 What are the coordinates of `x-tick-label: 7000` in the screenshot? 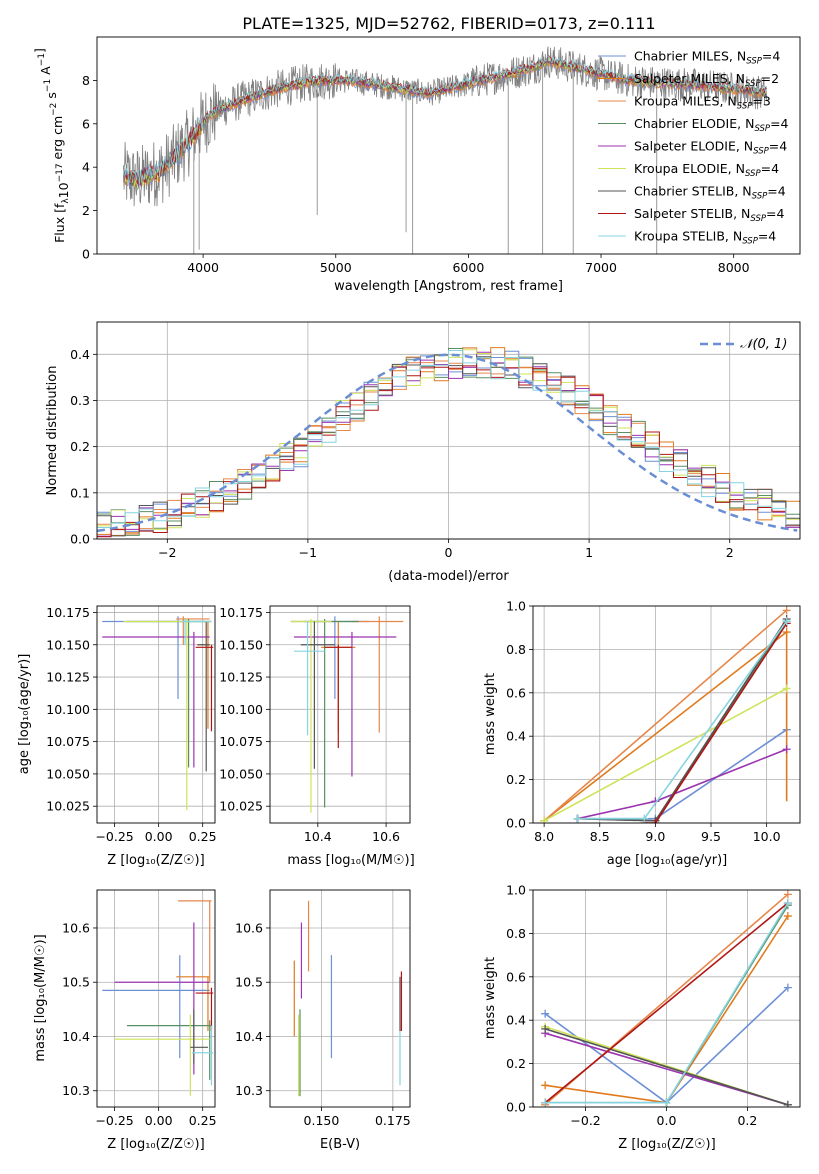 It's located at (601, 267).